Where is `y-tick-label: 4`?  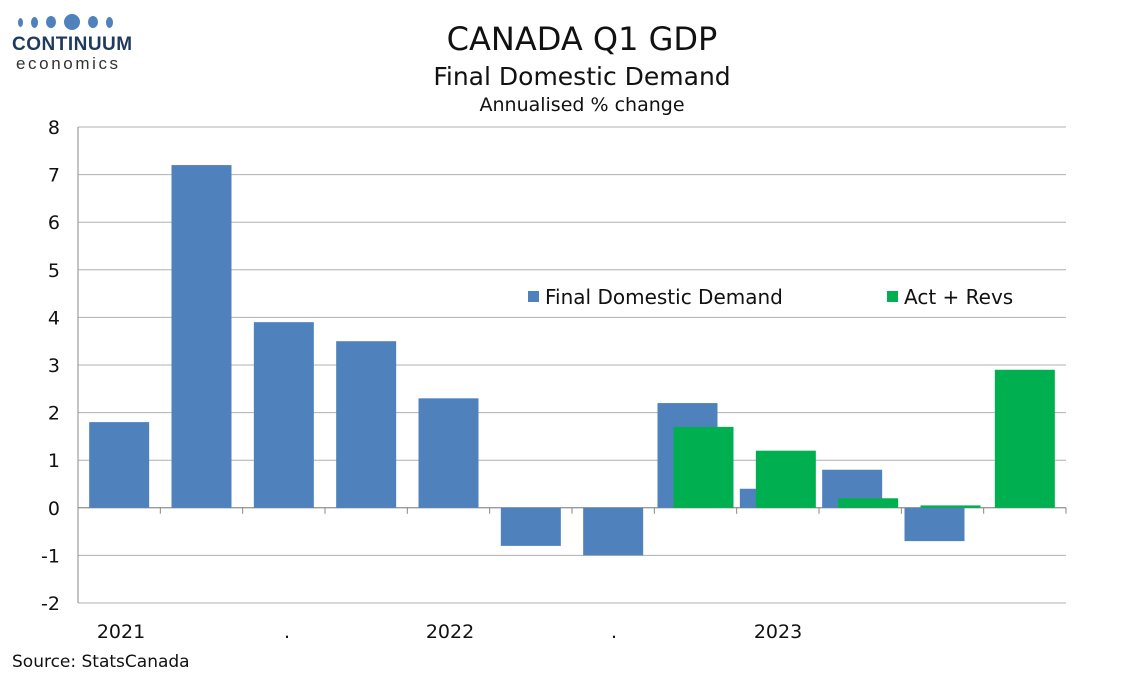 y-tick-label: 4 is located at coordinates (54, 318).